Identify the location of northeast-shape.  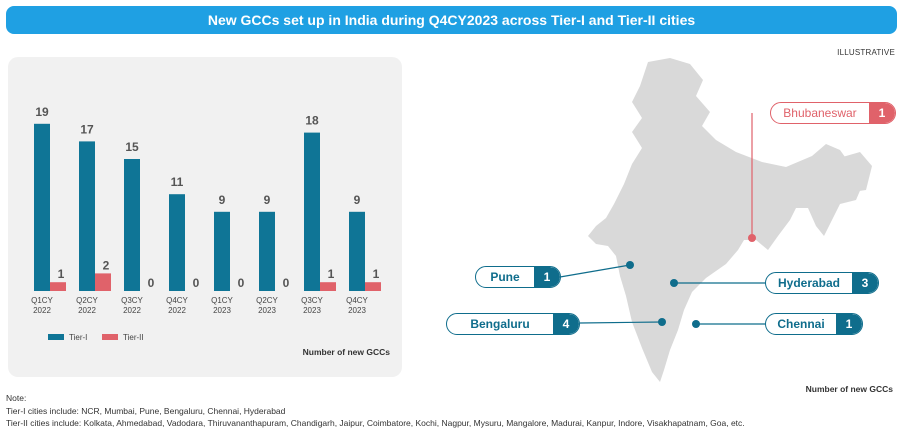
(852, 172).